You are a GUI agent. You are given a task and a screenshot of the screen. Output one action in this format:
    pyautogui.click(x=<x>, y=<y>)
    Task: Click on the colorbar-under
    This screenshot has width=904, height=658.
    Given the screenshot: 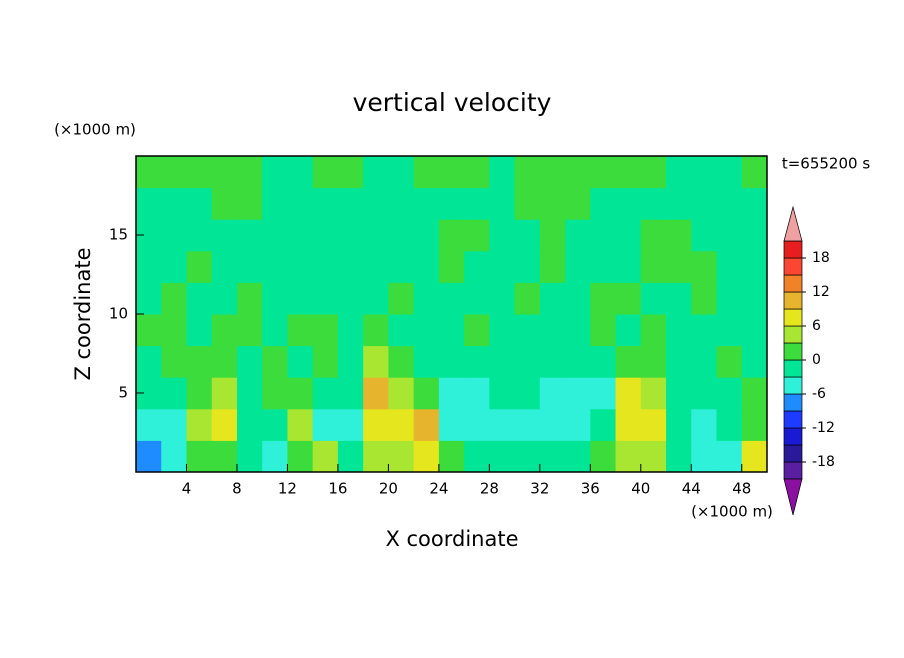 What is the action you would take?
    pyautogui.click(x=793, y=497)
    